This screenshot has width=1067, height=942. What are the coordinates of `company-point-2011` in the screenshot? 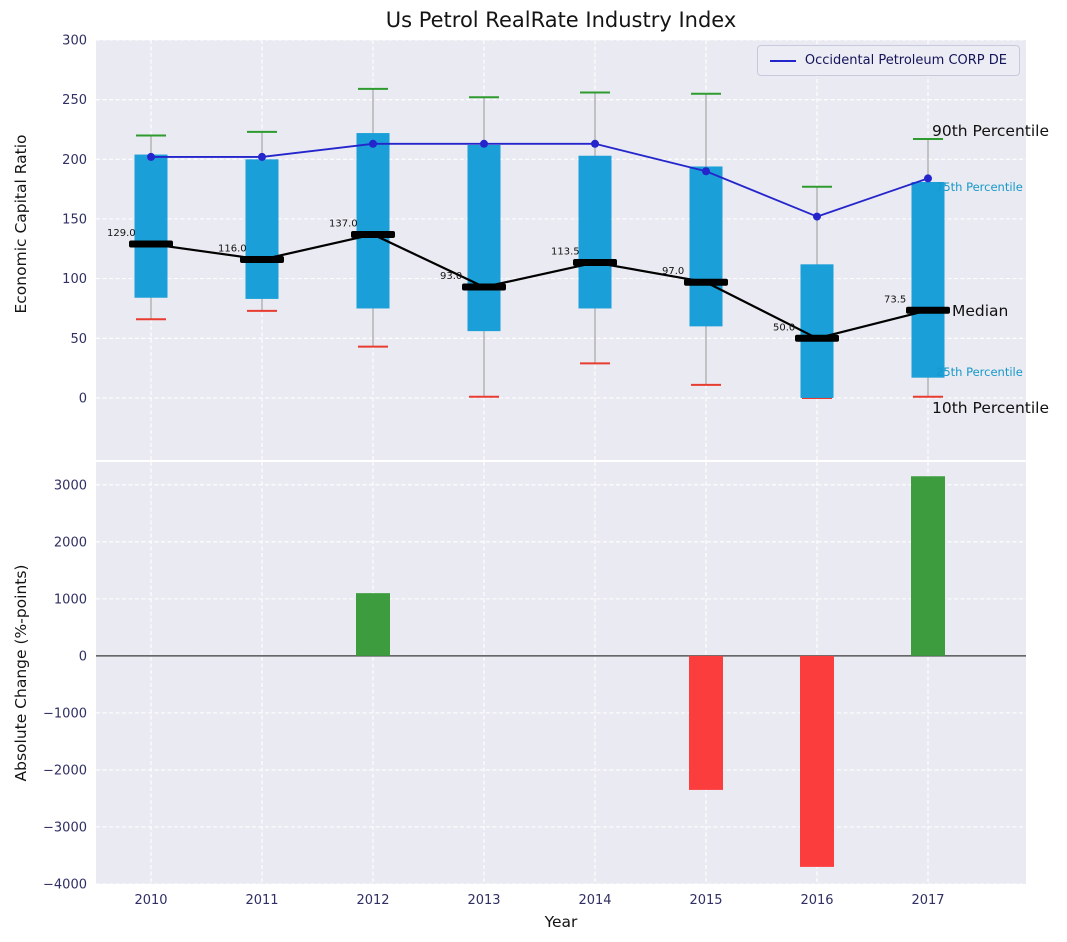 It's located at (262, 156).